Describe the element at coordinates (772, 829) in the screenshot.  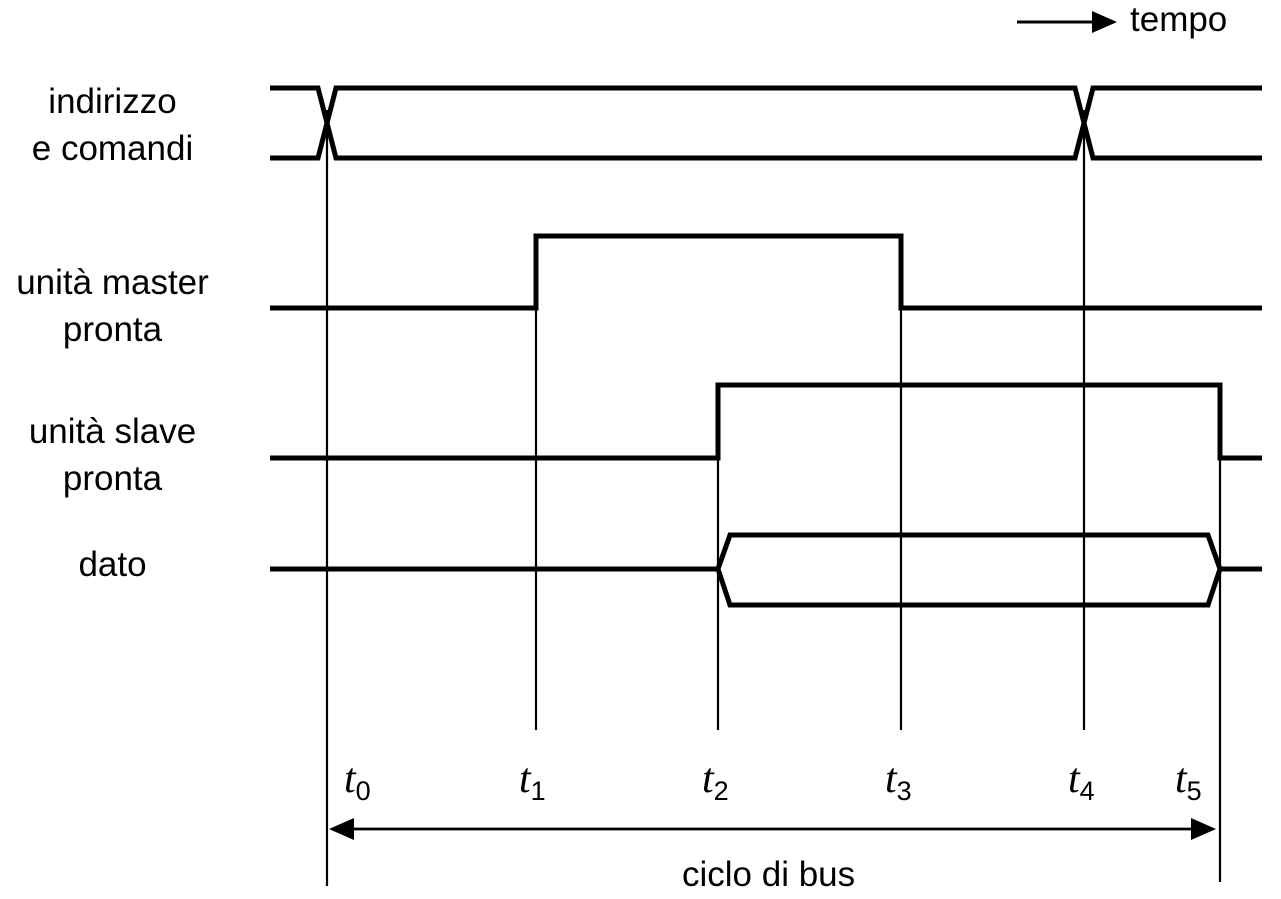
I see `bus-cycle-arrow` at that location.